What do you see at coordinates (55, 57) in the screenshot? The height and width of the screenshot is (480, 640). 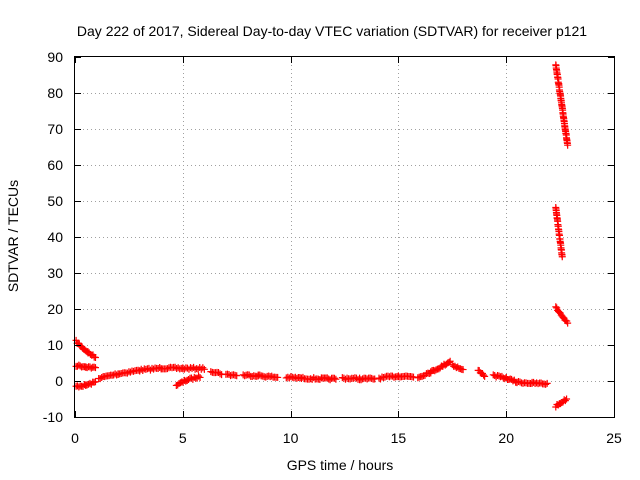 I see `y-tick-label: 90` at bounding box center [55, 57].